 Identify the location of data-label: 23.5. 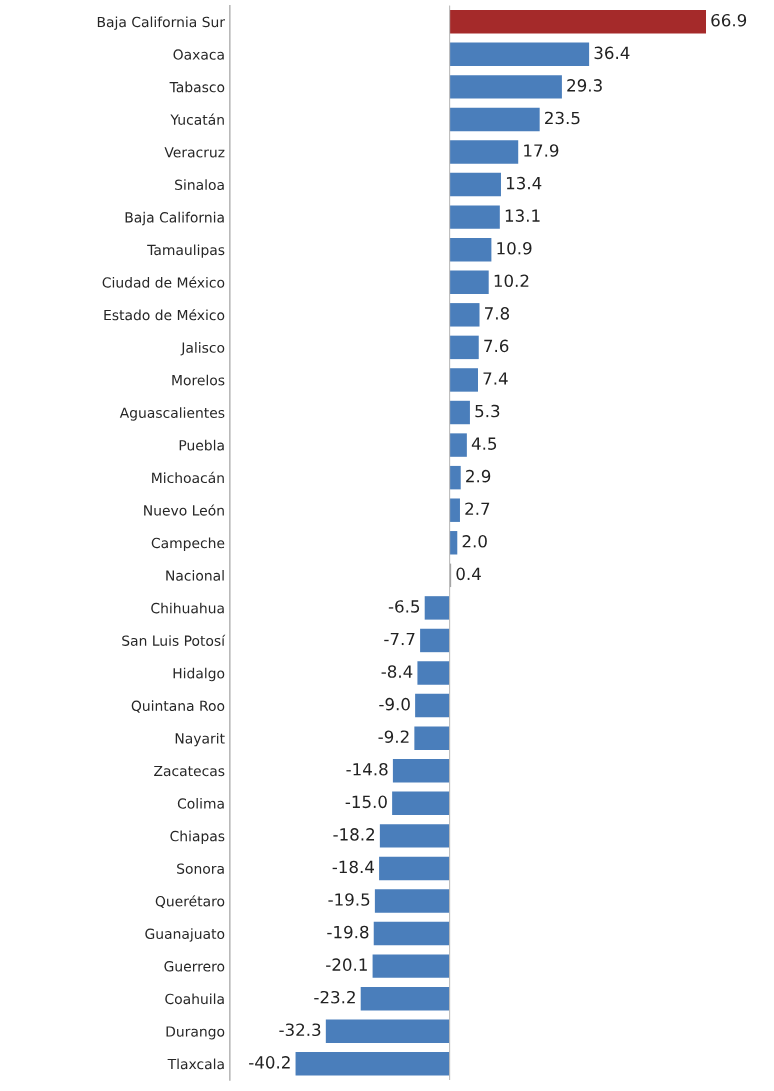
(562, 118).